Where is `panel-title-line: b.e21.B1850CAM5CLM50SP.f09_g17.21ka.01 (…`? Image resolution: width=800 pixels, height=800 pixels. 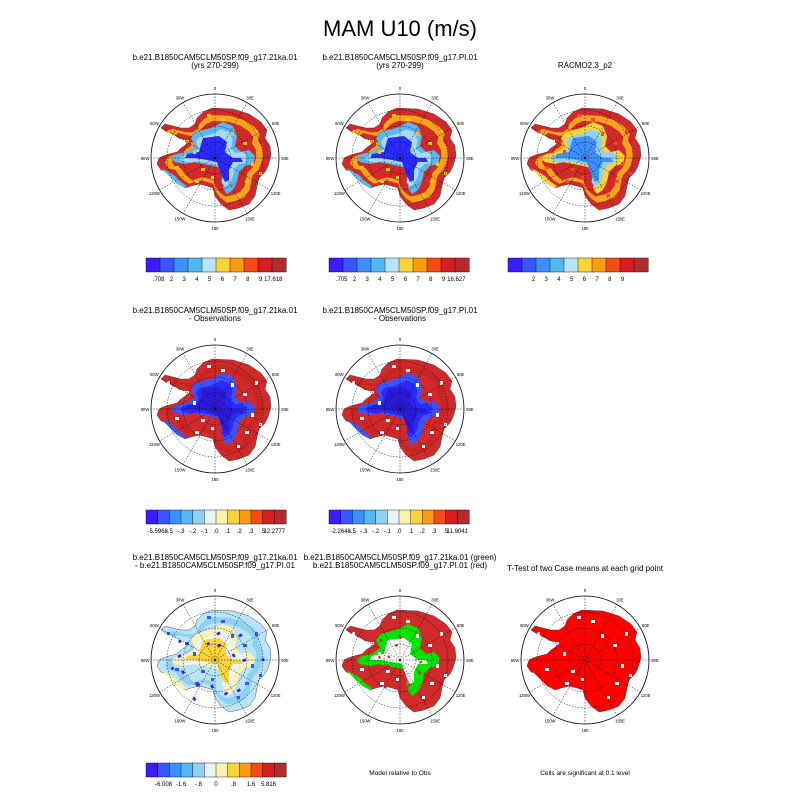
panel-title-line: b.e21.B1850CAM5CLM50SP.f09_g17.21ka.01 (… is located at coordinates (400, 557).